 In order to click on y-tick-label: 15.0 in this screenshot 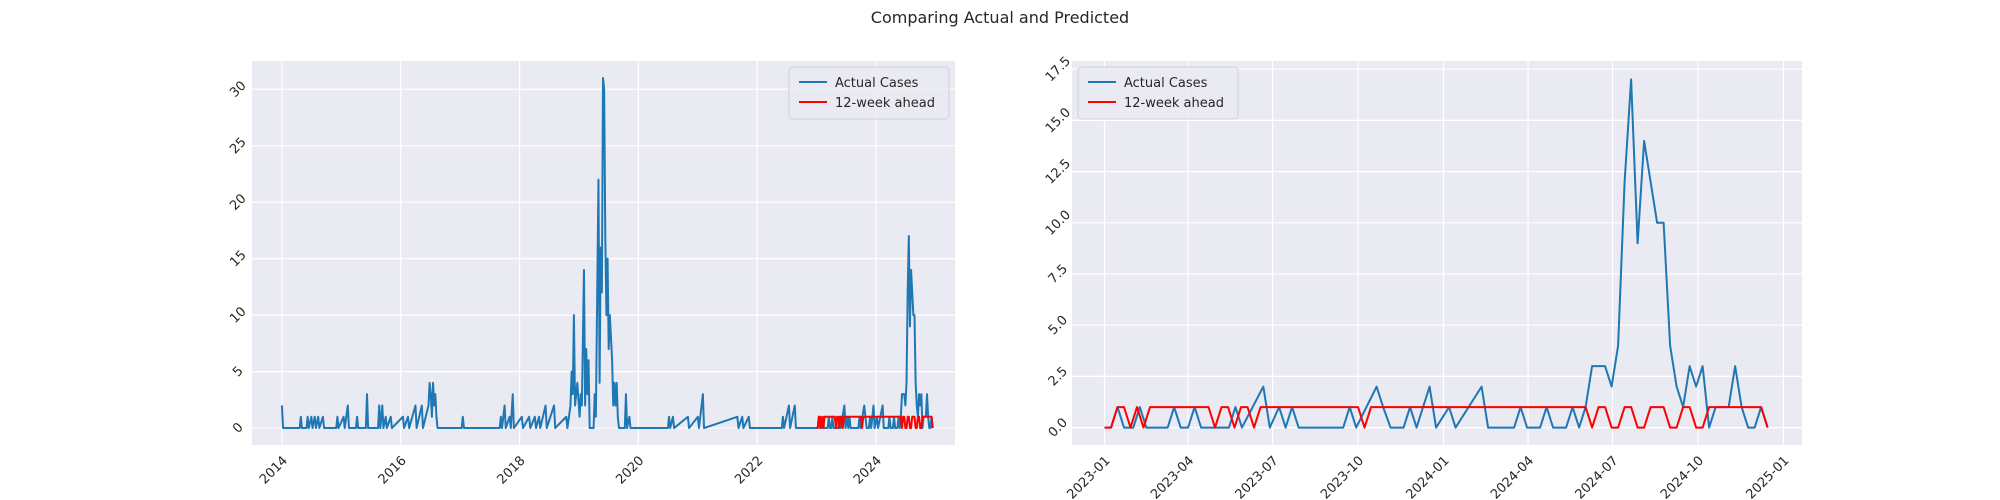, I will do `click(1058, 120)`.